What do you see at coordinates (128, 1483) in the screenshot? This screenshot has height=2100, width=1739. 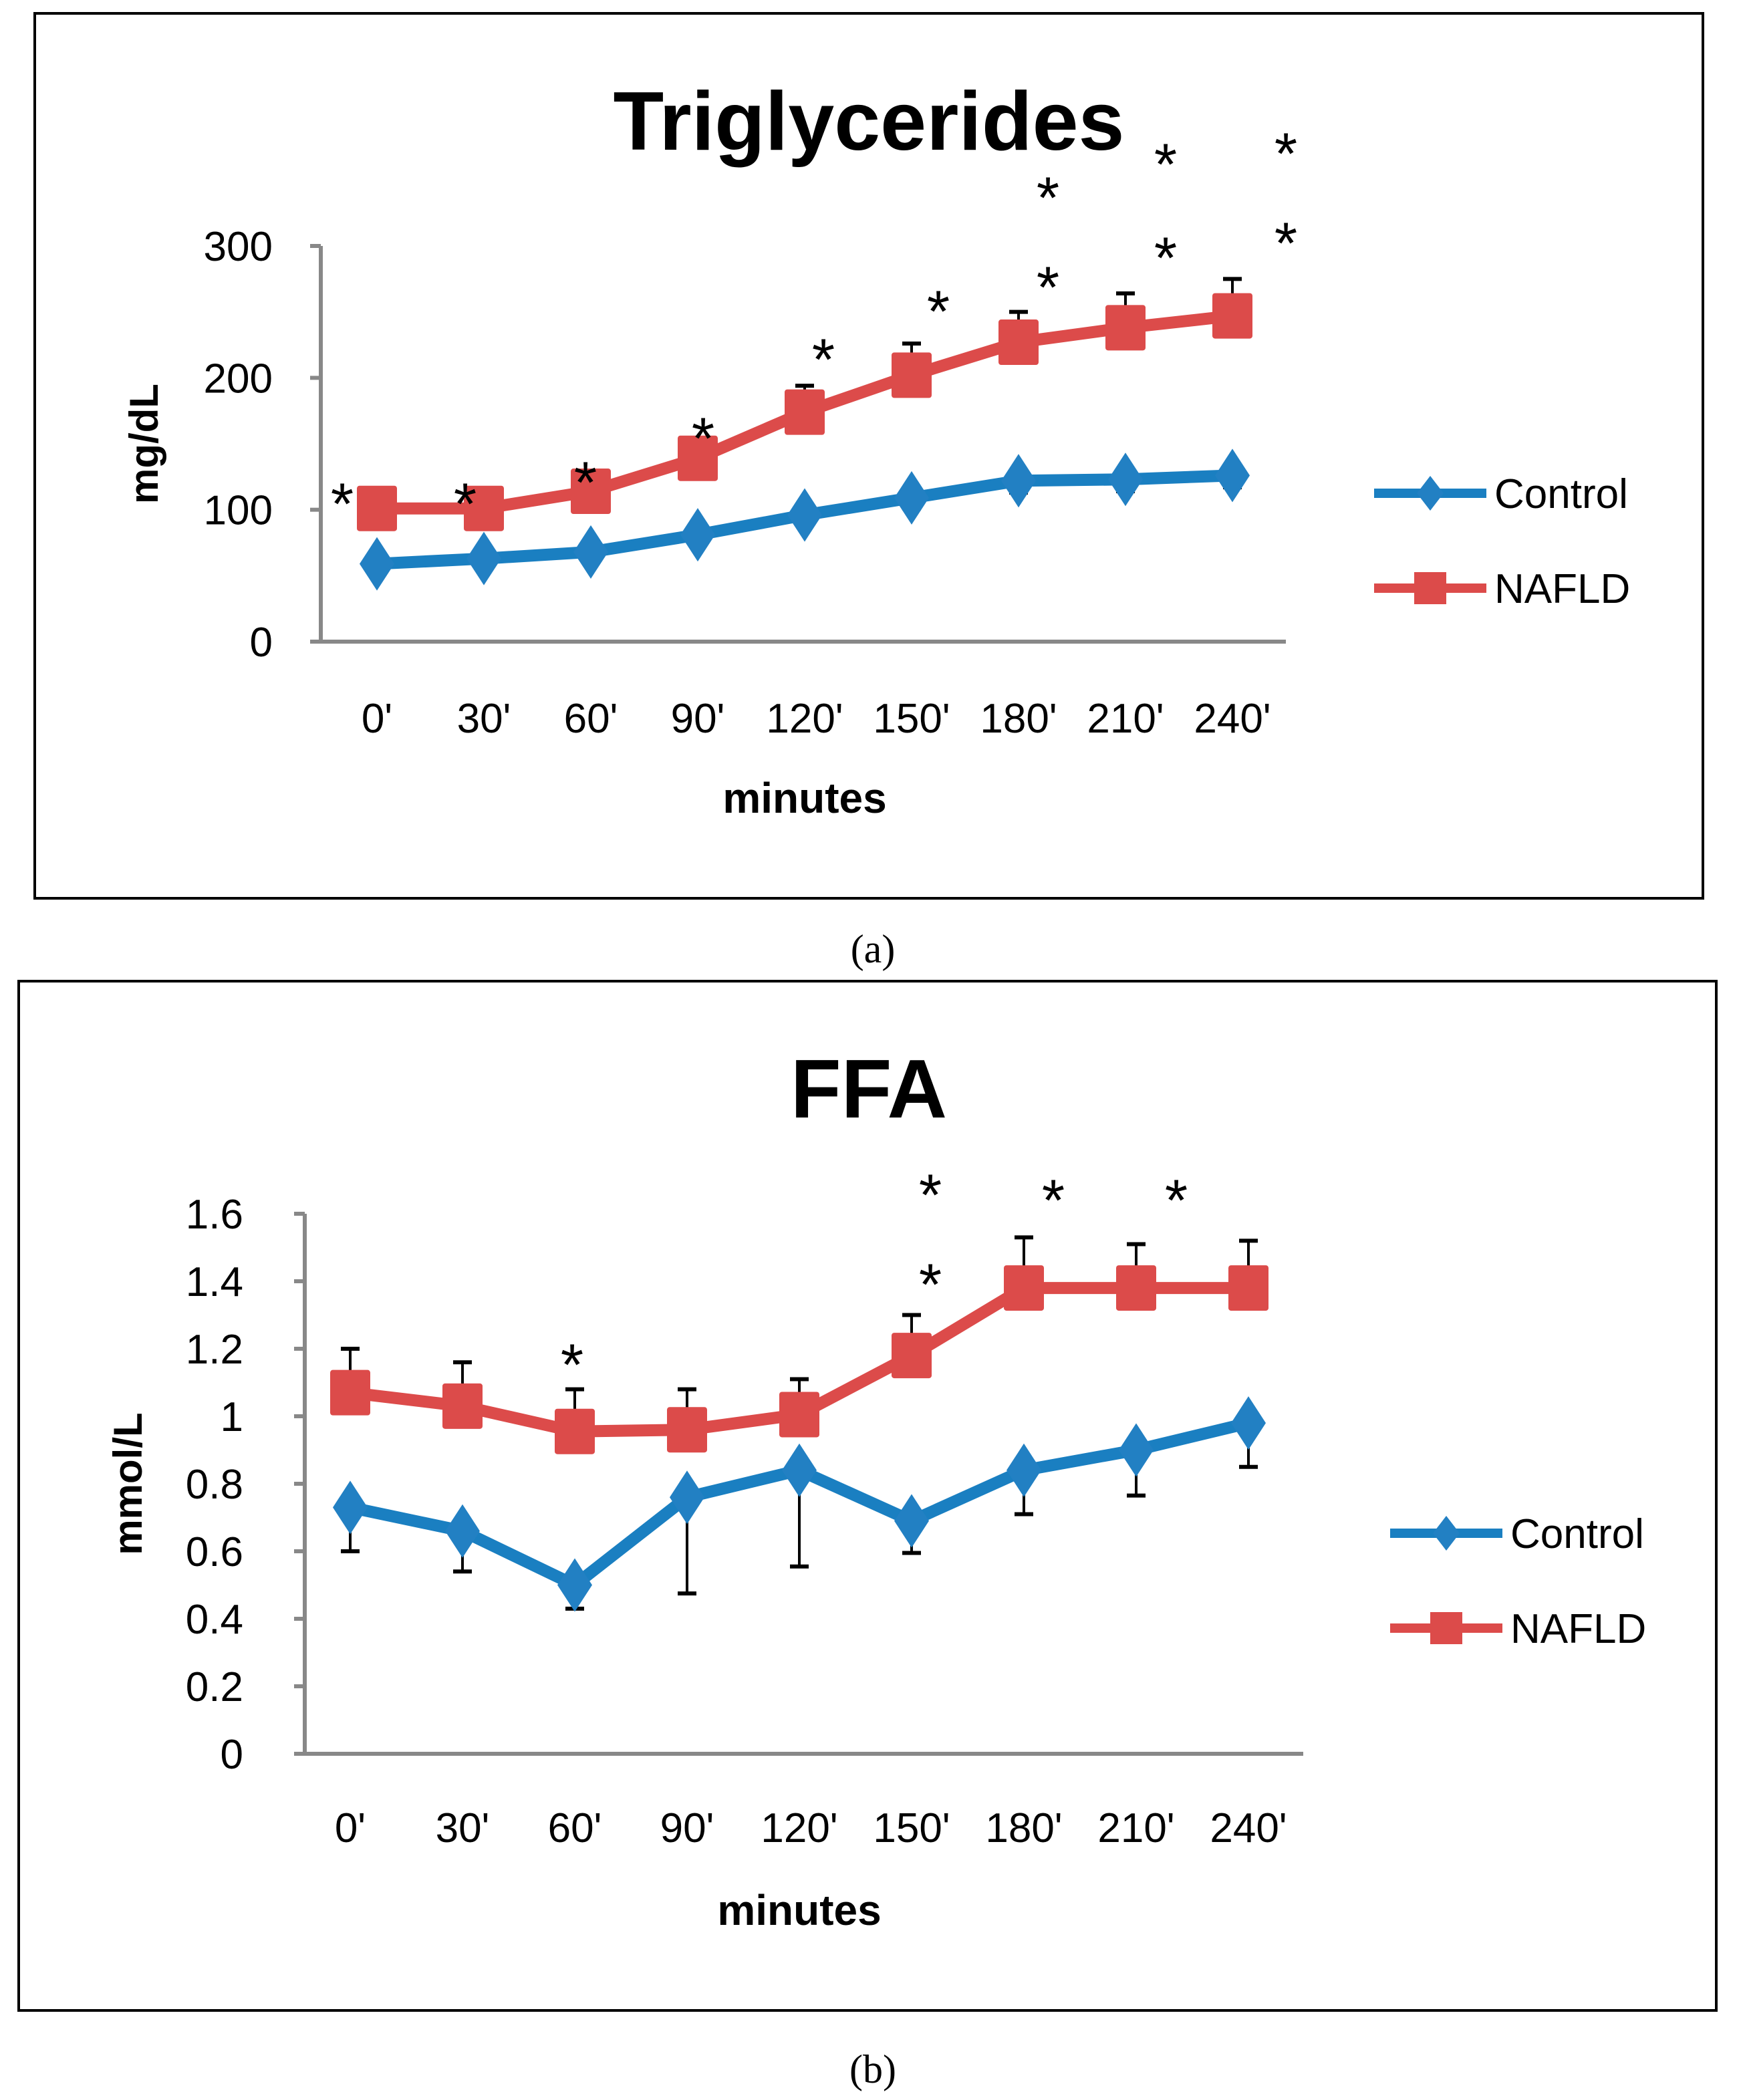 I see `y-axis-label: mmol/L` at bounding box center [128, 1483].